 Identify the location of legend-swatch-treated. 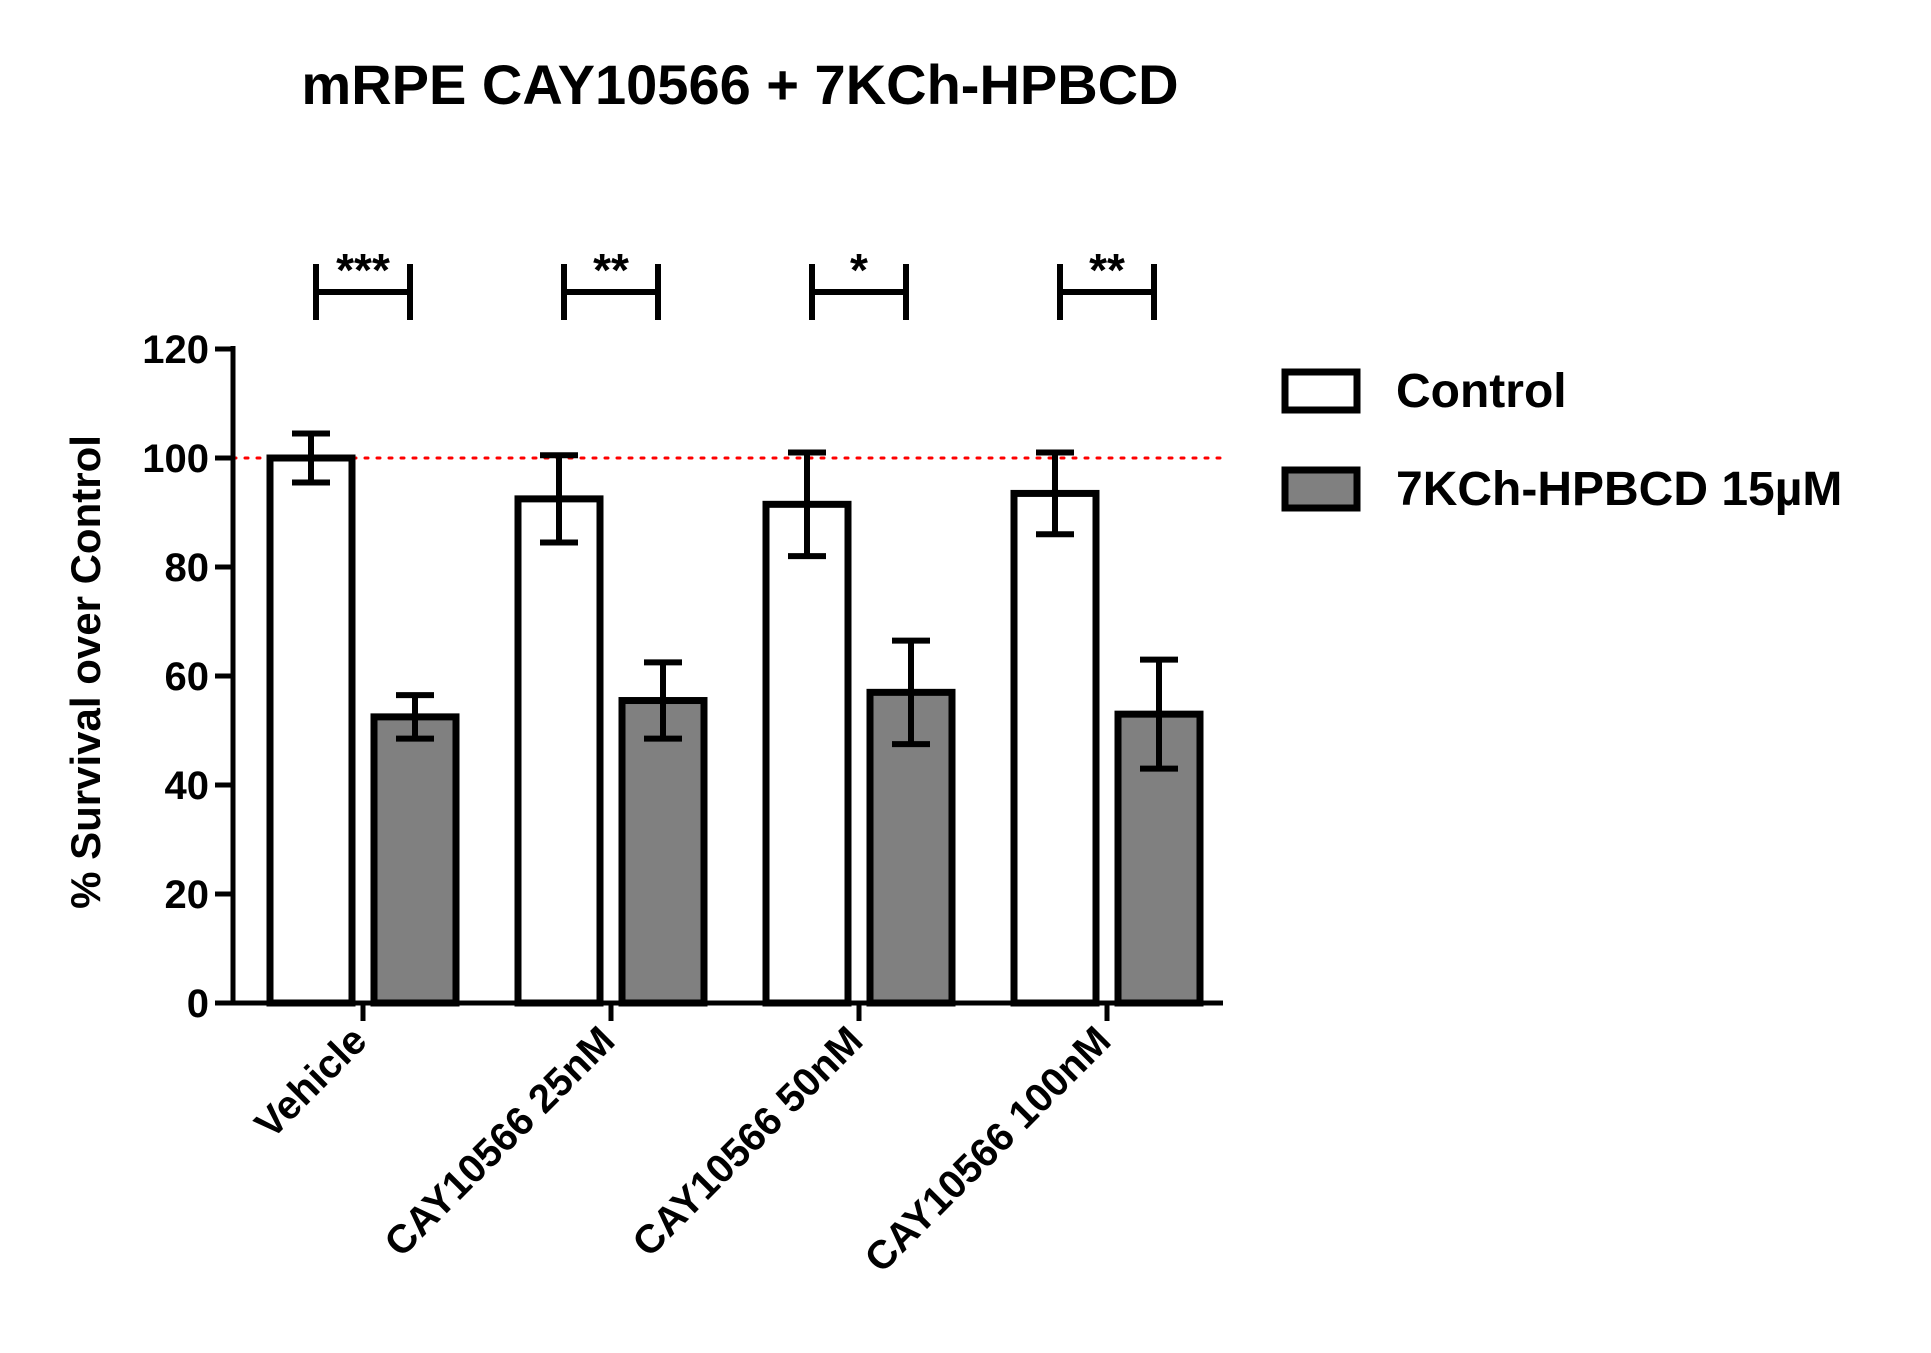
(1321, 489).